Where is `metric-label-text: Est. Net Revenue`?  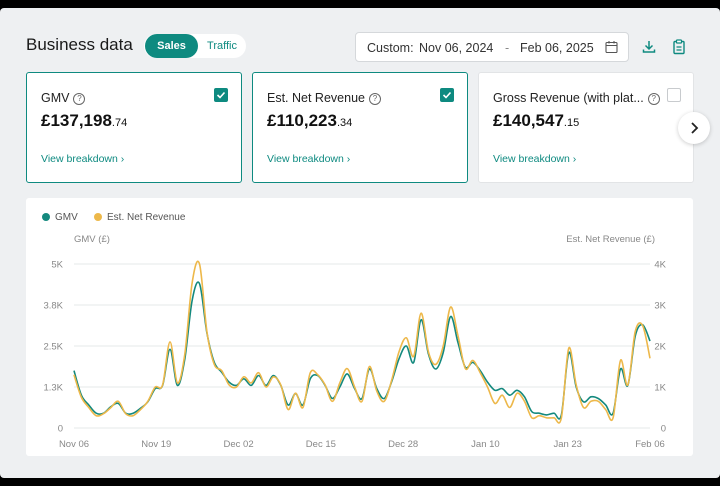 metric-label-text: Est. Net Revenue is located at coordinates (316, 98).